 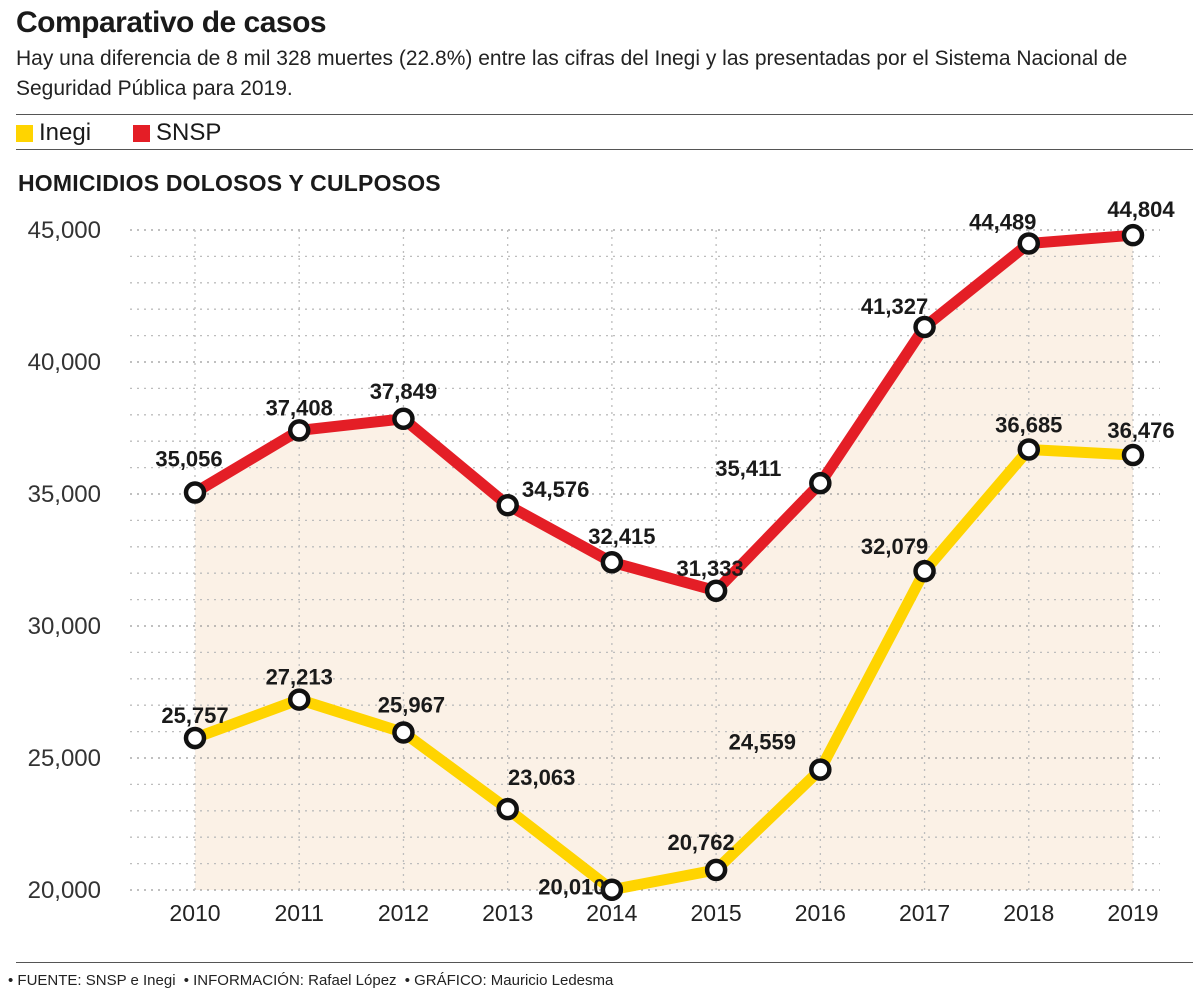 I want to click on data-label-snsp: 35,411, so click(x=748, y=468).